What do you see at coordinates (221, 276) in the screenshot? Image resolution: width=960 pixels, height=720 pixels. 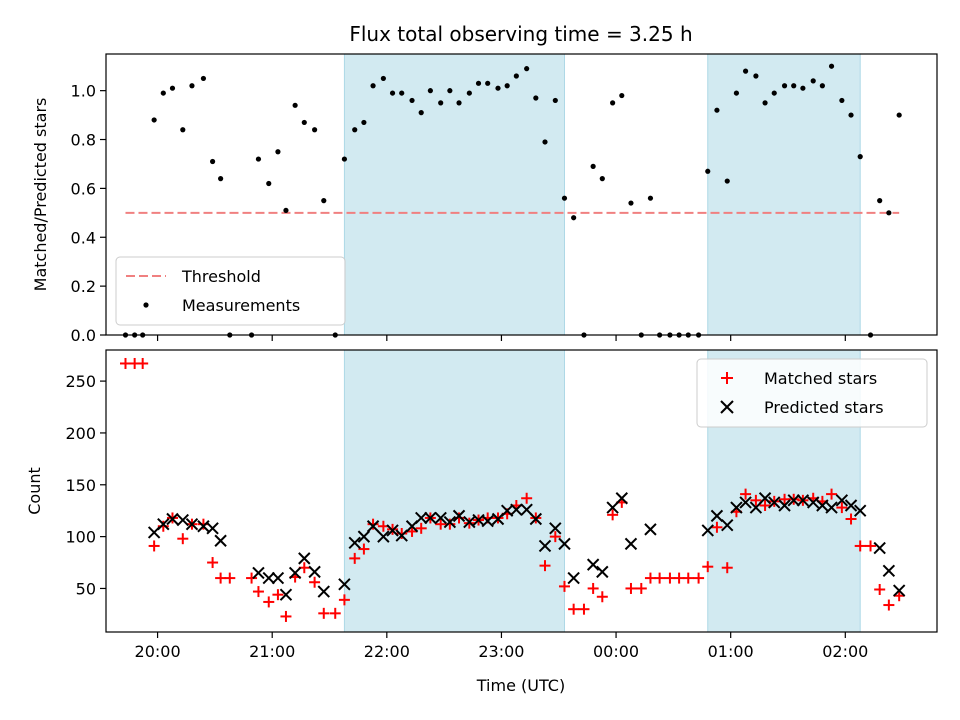 I see `legend-threshold-label: Threshold` at bounding box center [221, 276].